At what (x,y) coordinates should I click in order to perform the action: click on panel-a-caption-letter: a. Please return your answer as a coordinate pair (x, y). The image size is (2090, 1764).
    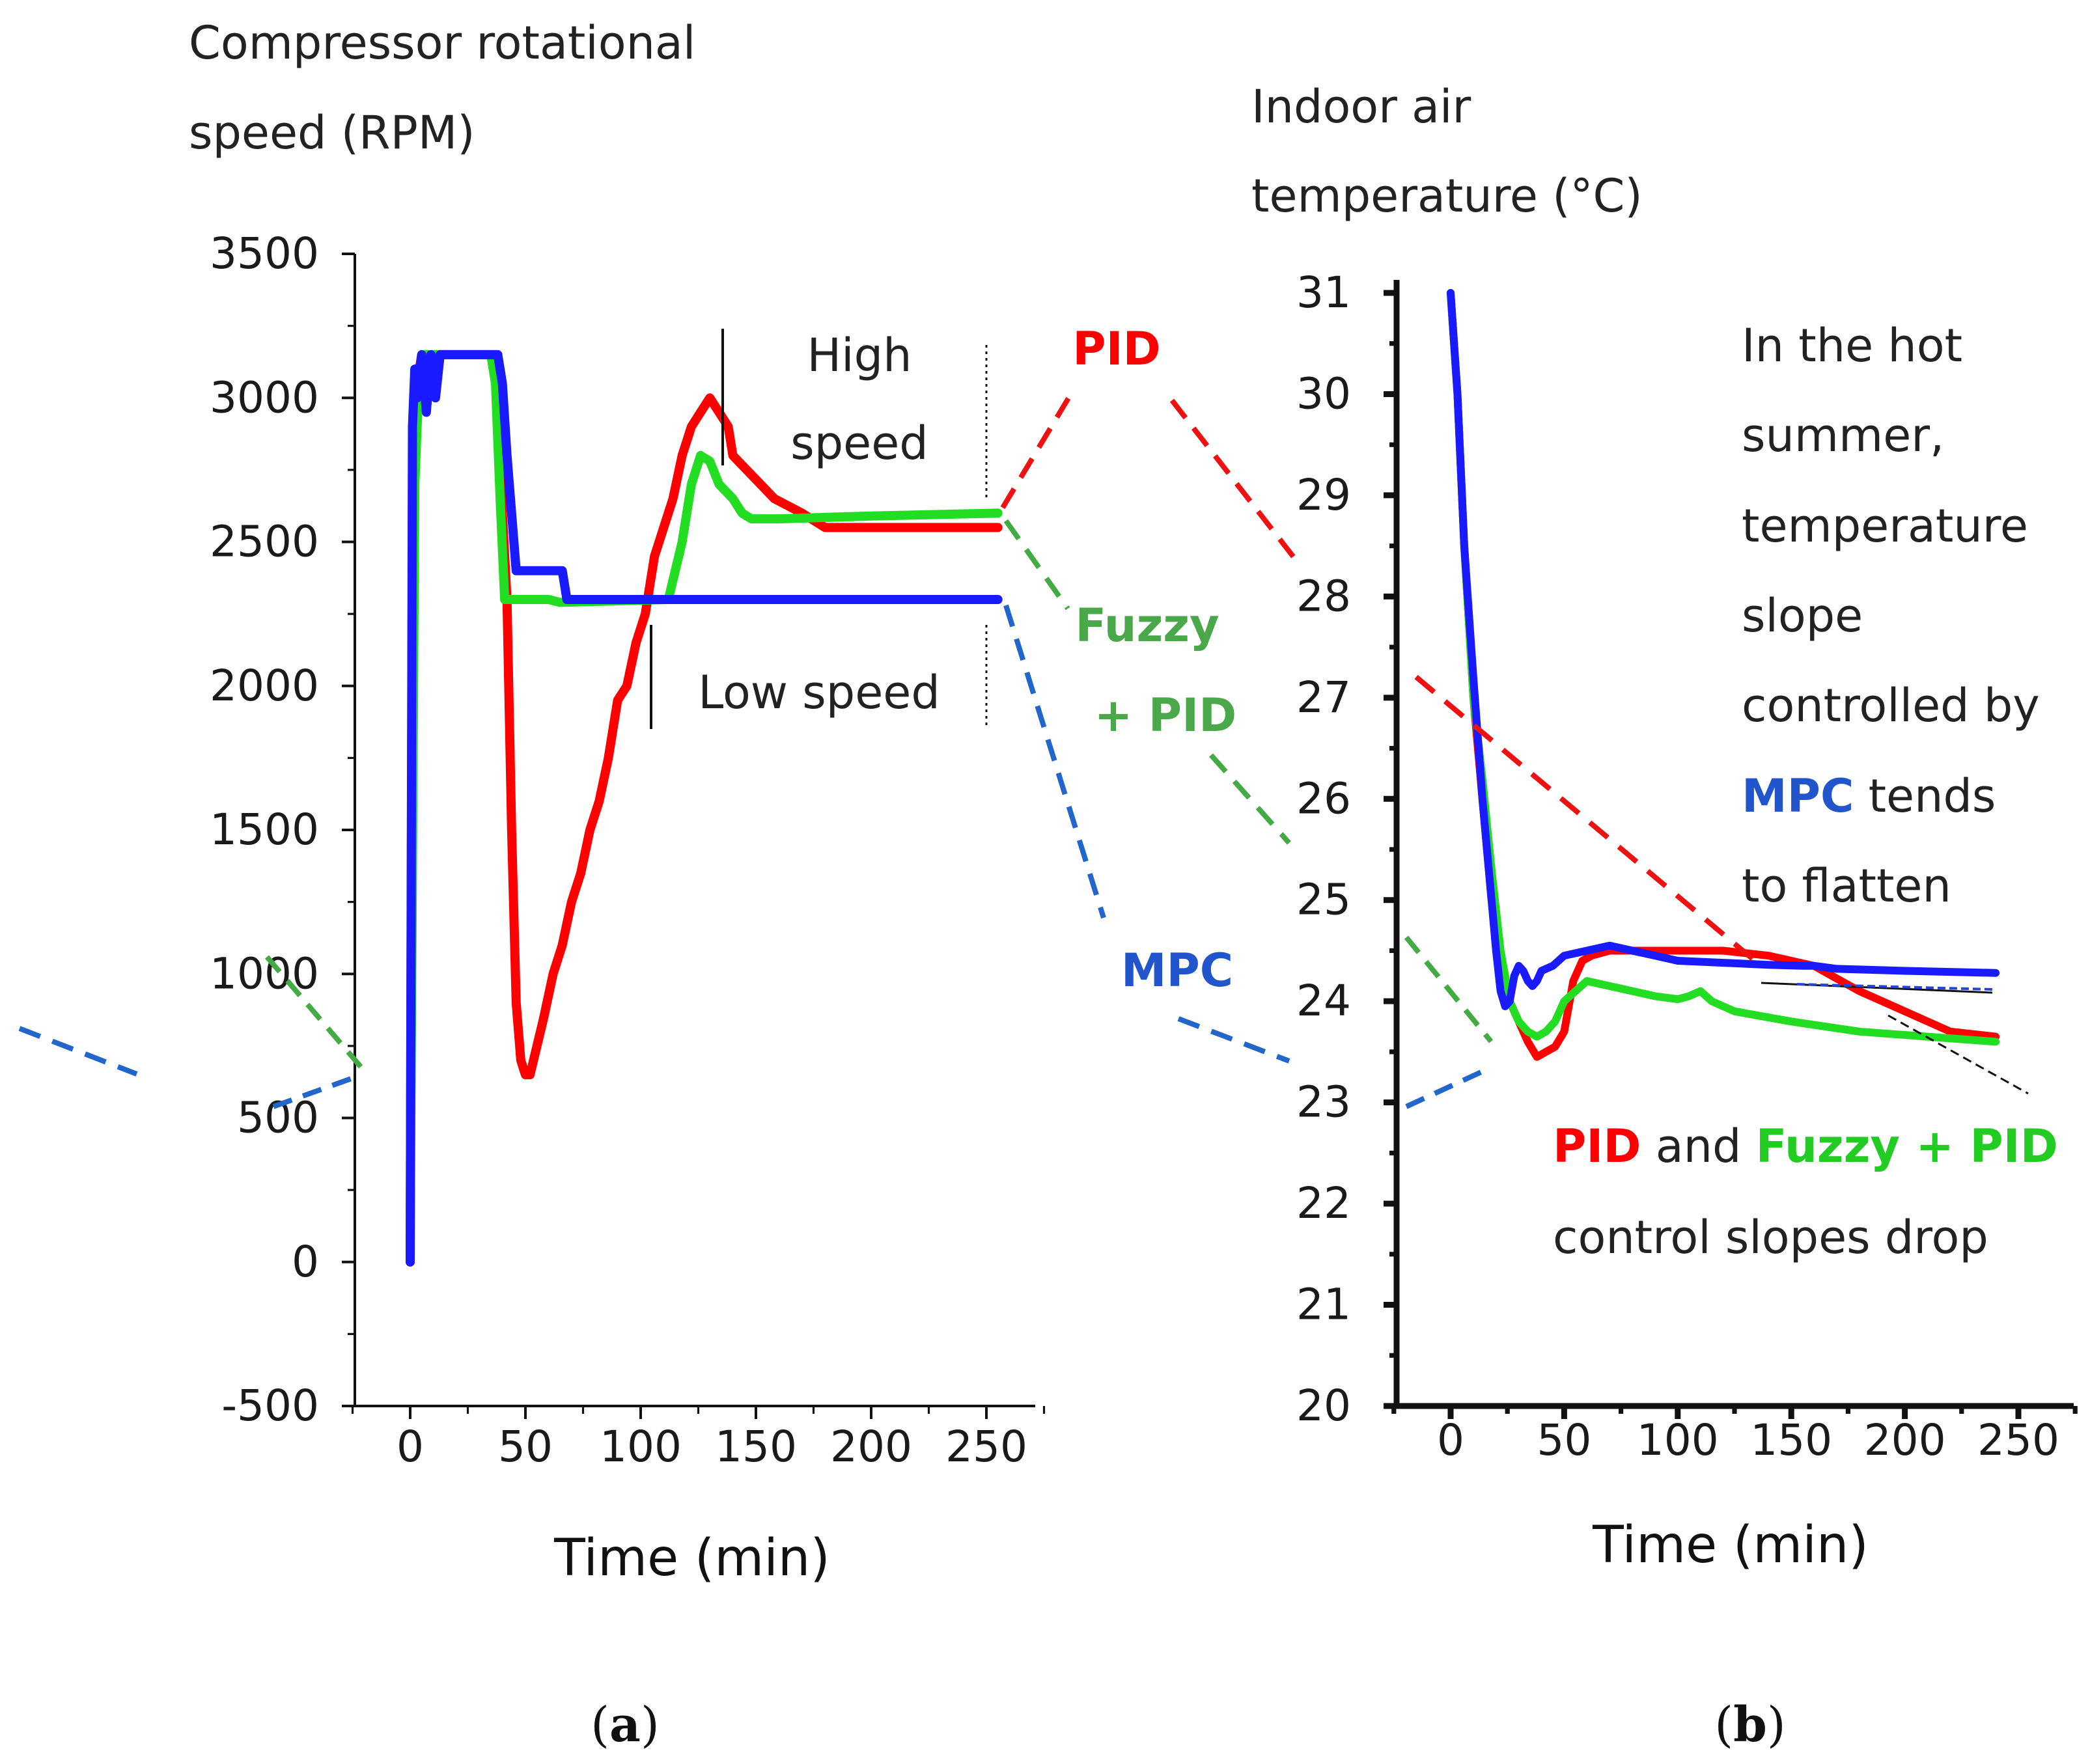
    Looking at the image, I should click on (625, 1725).